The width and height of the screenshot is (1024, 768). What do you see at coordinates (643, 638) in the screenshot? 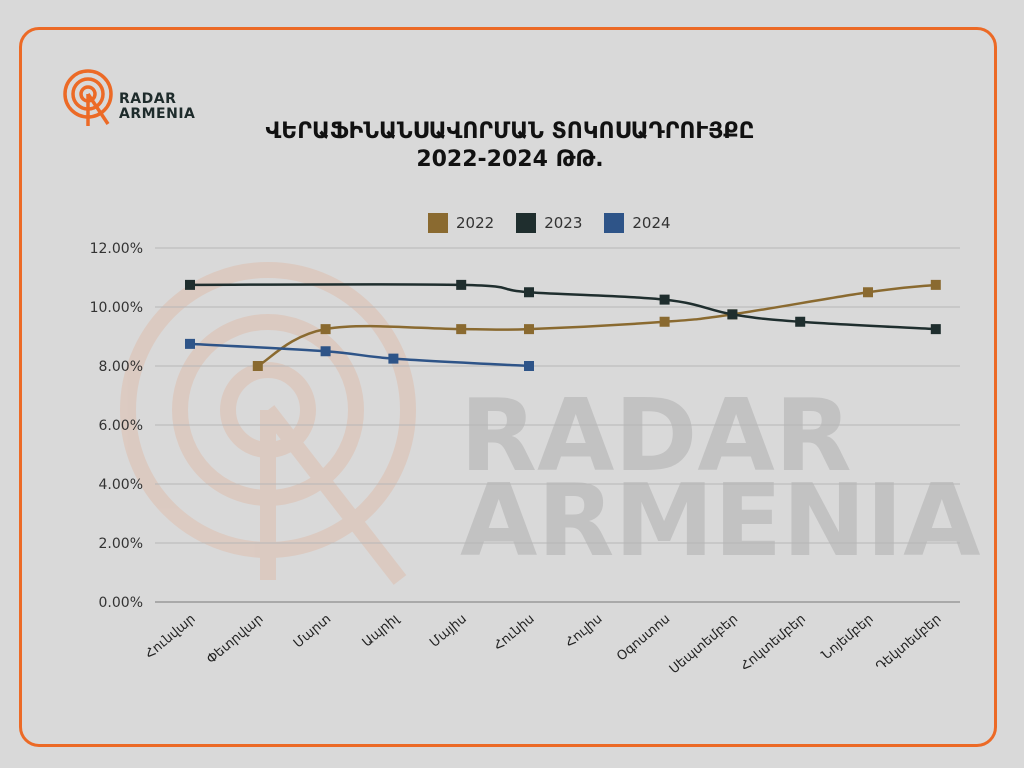
I see `x-tick-label: Օգոստոս` at bounding box center [643, 638].